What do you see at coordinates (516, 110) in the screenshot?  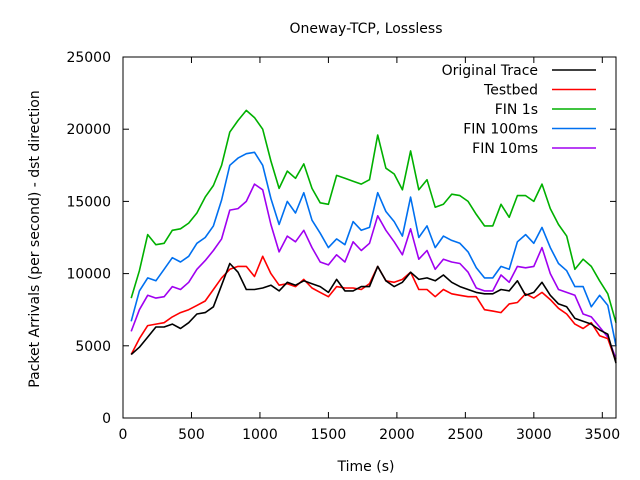 I see `legend-label: FIN 1s` at bounding box center [516, 110].